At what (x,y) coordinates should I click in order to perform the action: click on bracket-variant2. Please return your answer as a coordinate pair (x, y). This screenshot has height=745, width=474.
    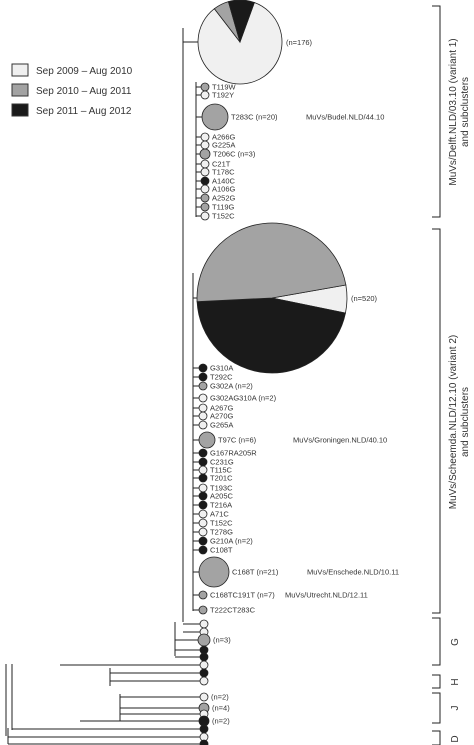
    Looking at the image, I should click on (436, 421).